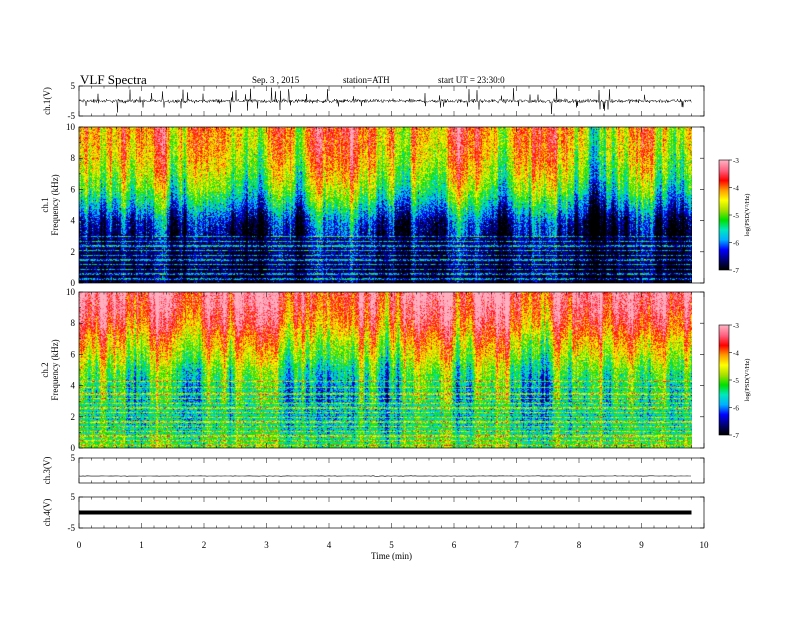 Image resolution: width=792 pixels, height=617 pixels. Describe the element at coordinates (329, 545) in the screenshot. I see `x-tick-label: 4` at that location.